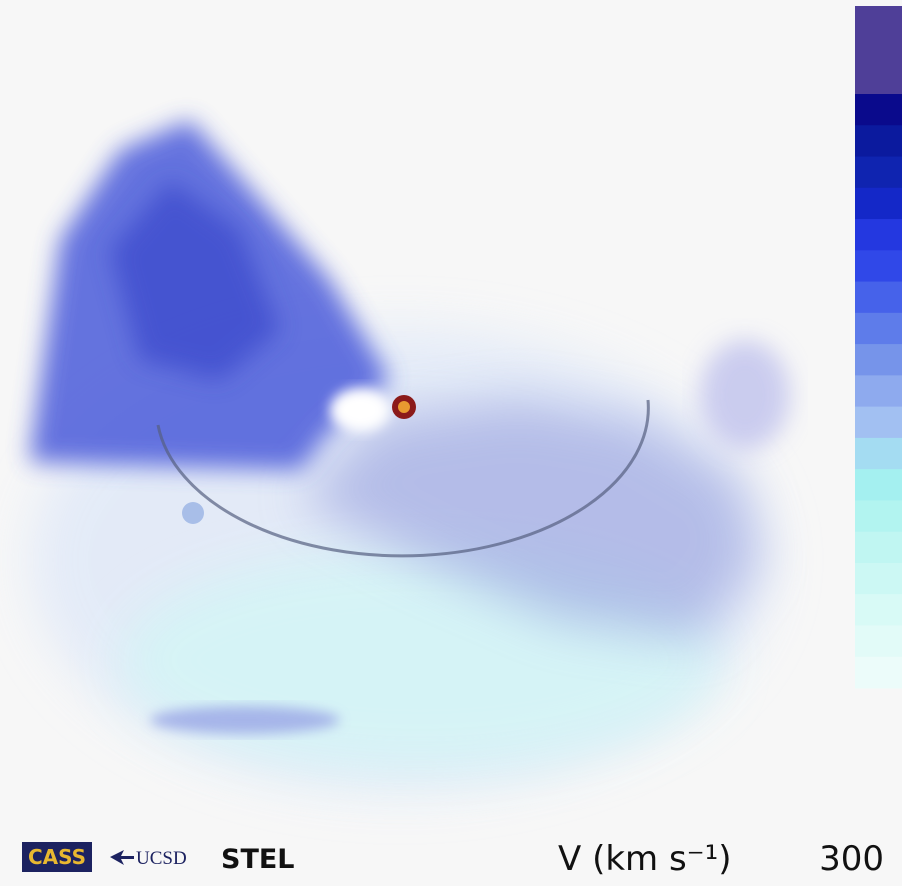  I want to click on legend-label: V (km s⁻¹), so click(645, 859).